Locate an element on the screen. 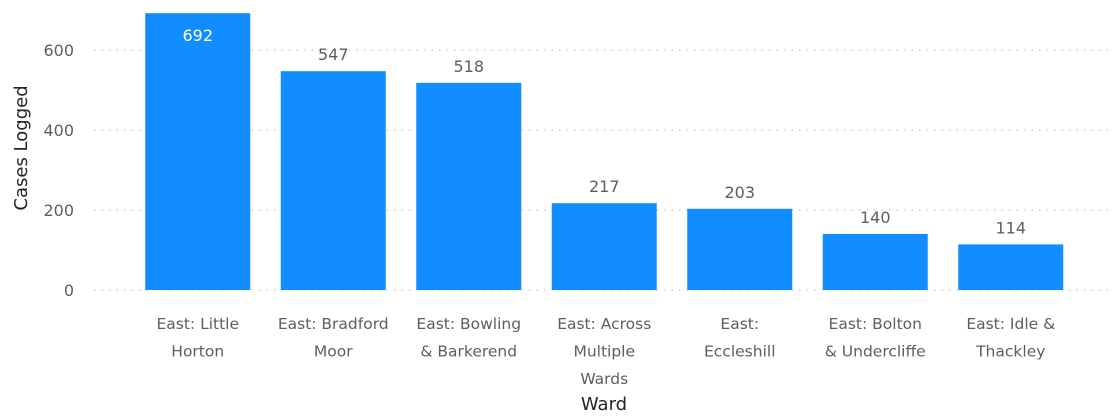 This screenshot has width=1116, height=417. x-category-label: East: Idle & is located at coordinates (1010, 324).